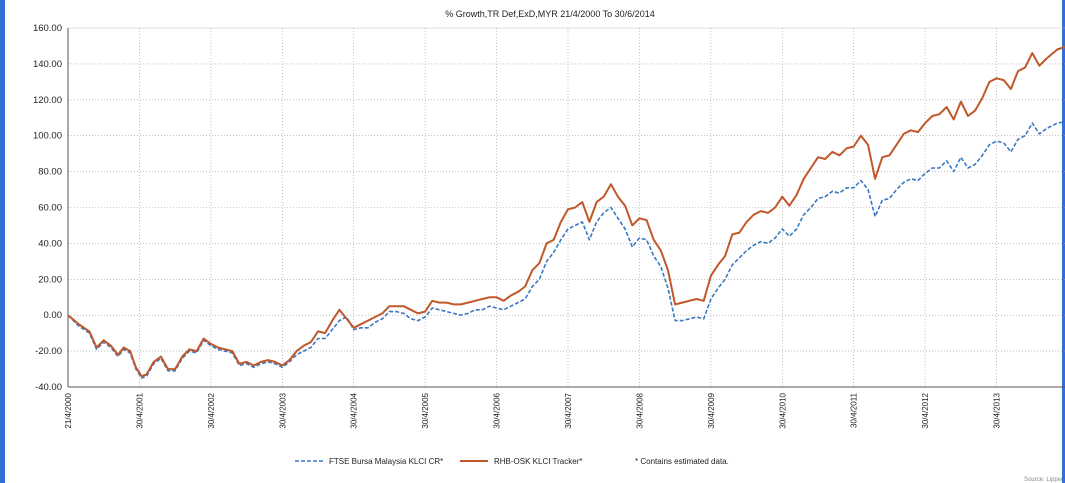  Describe the element at coordinates (711, 410) in the screenshot. I see `x-tick-label: 30/4/2009` at that location.